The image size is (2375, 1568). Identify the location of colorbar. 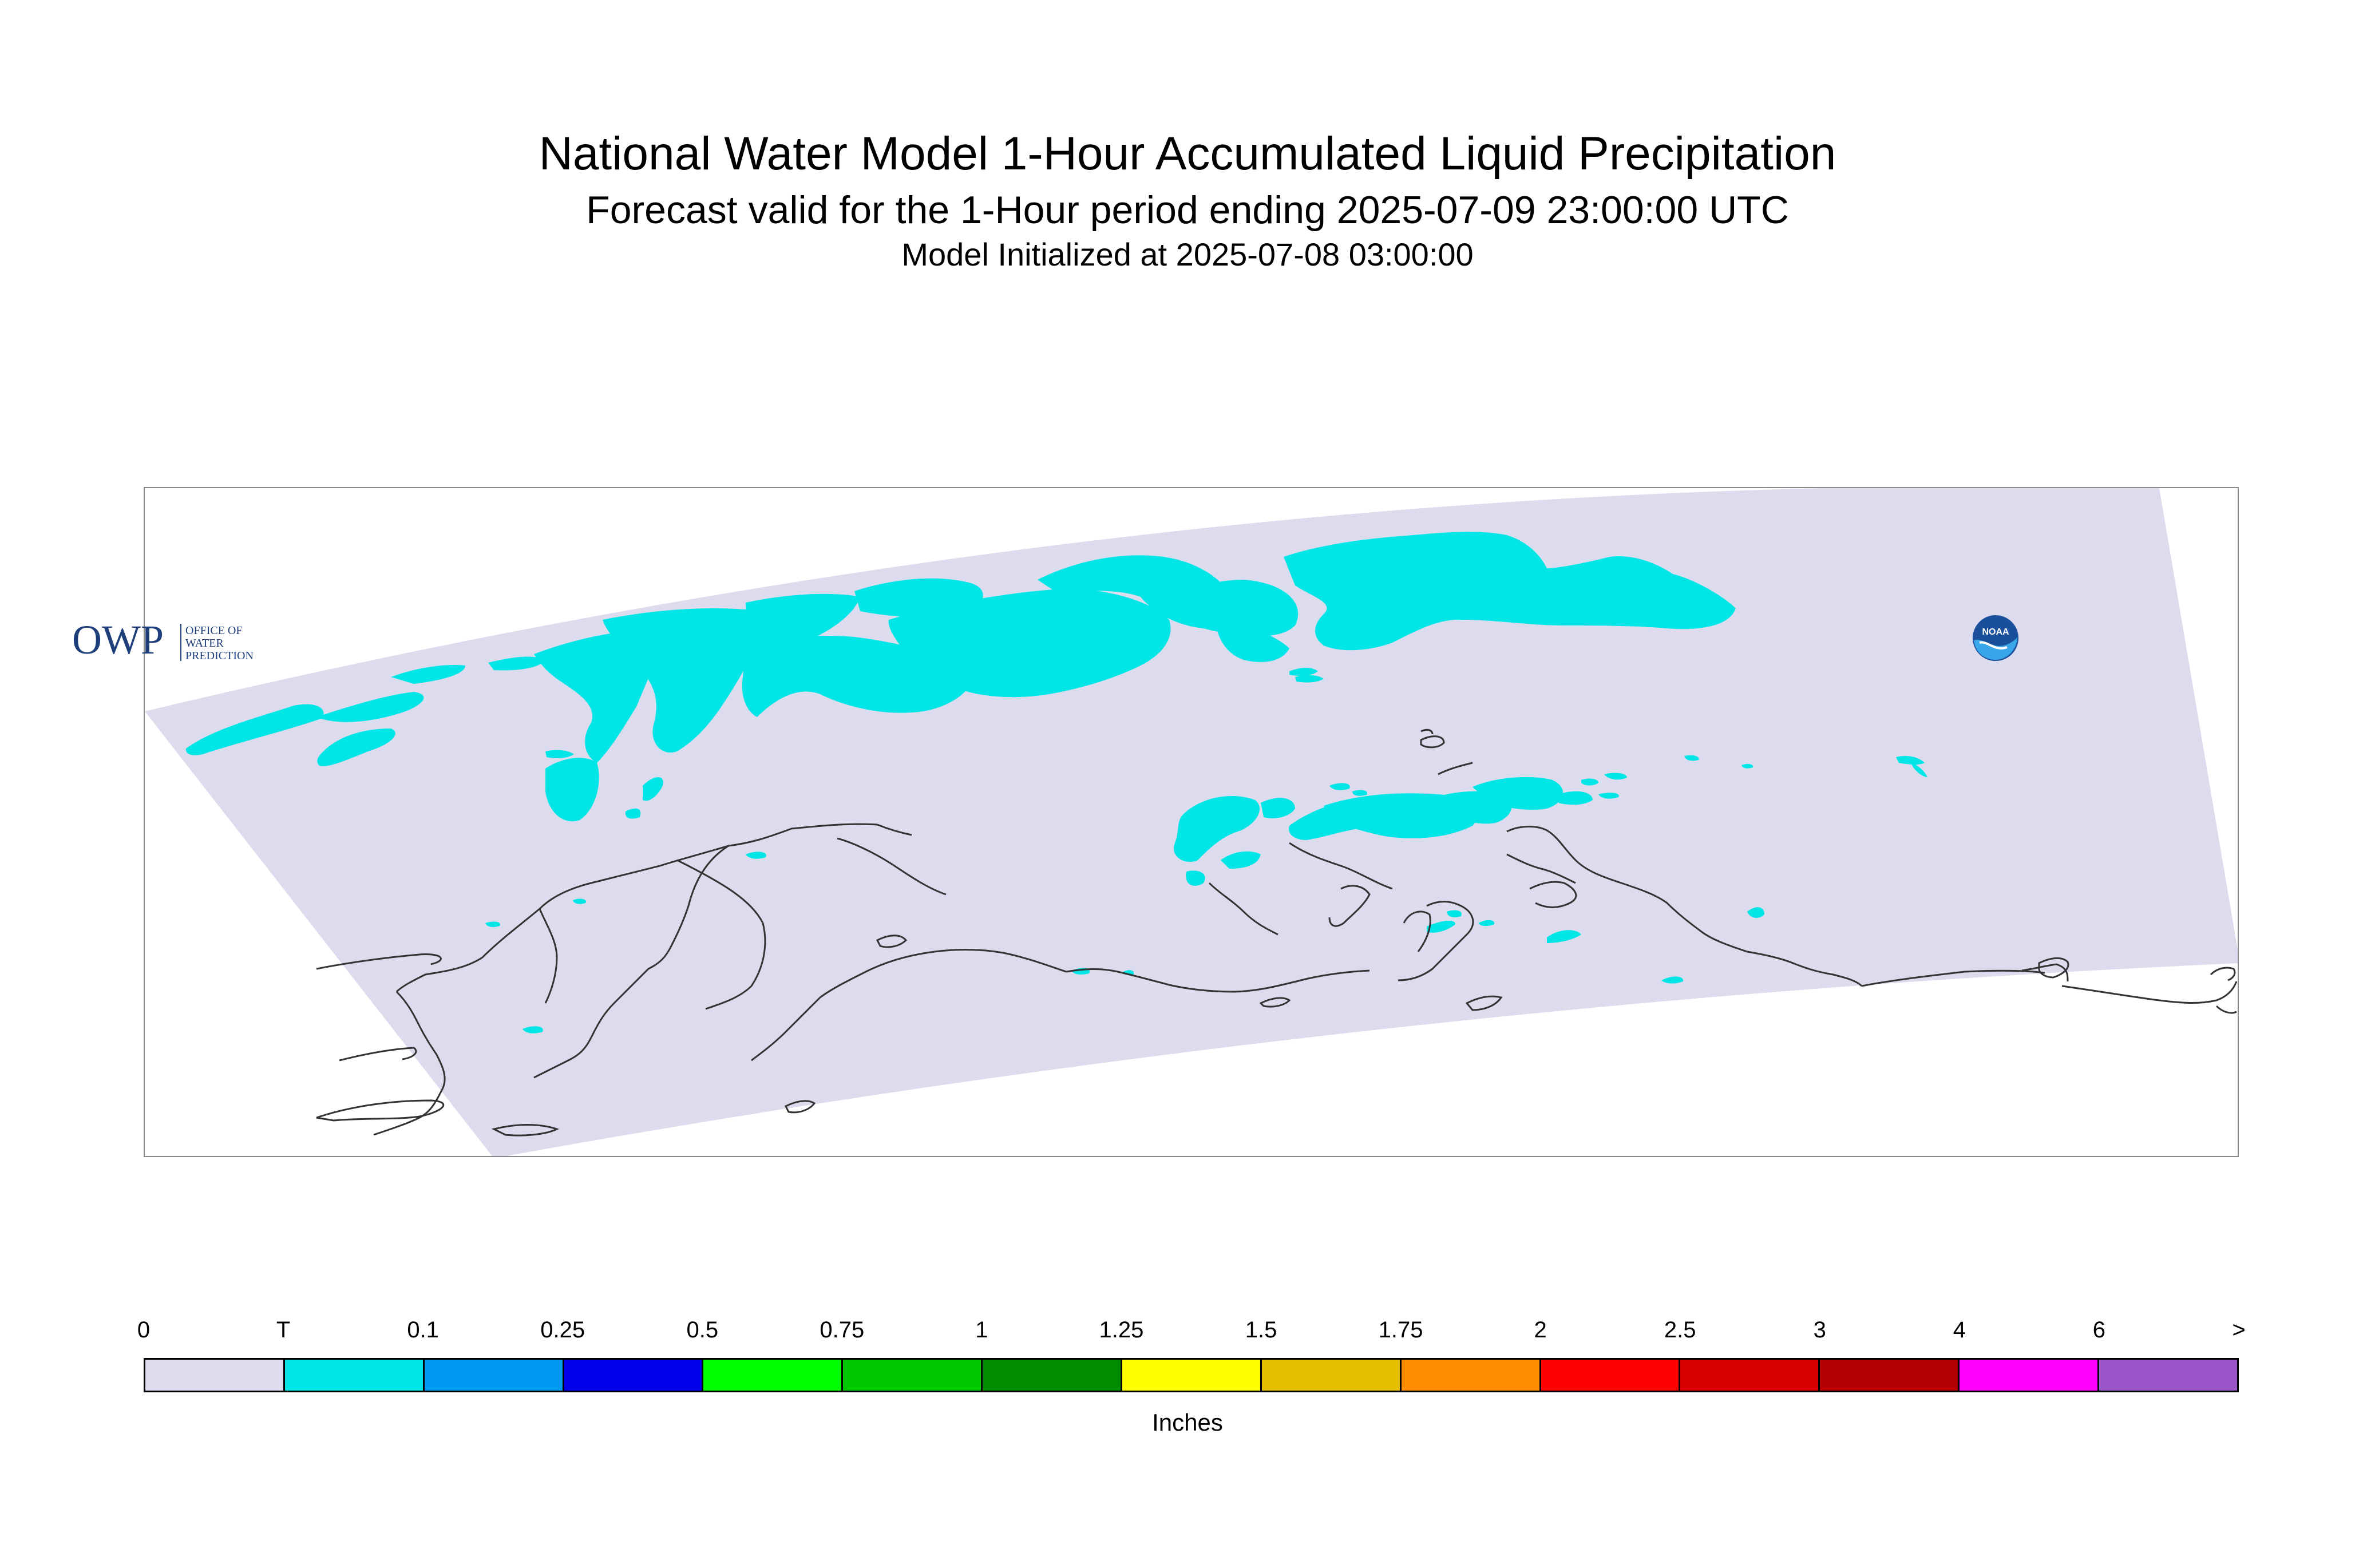
(1191, 1375).